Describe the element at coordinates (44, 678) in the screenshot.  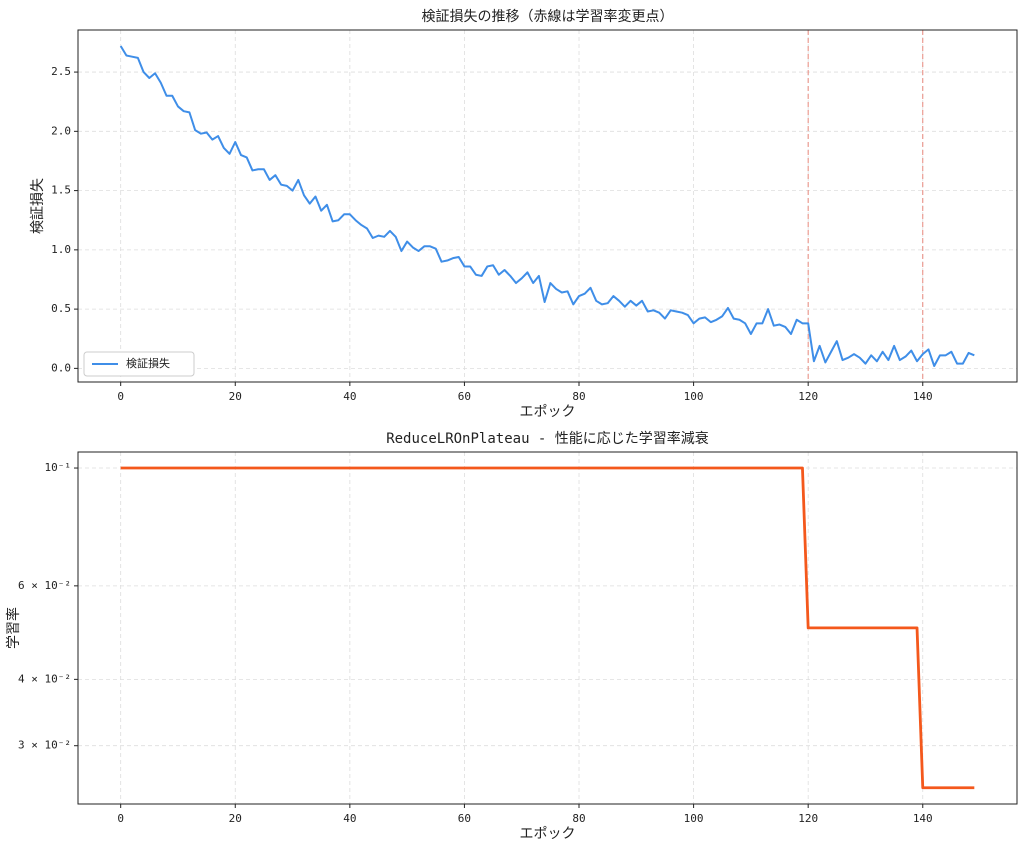
I see `y-tick-label: 4 × 10⁻²` at that location.